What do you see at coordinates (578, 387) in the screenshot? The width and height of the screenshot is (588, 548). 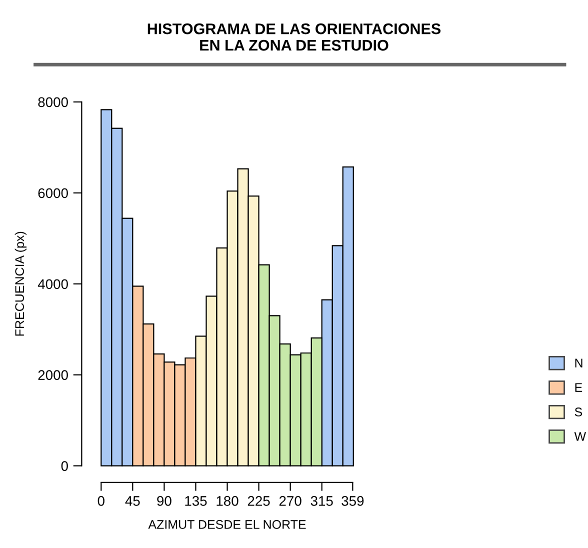 I see `legend-label: E` at bounding box center [578, 387].